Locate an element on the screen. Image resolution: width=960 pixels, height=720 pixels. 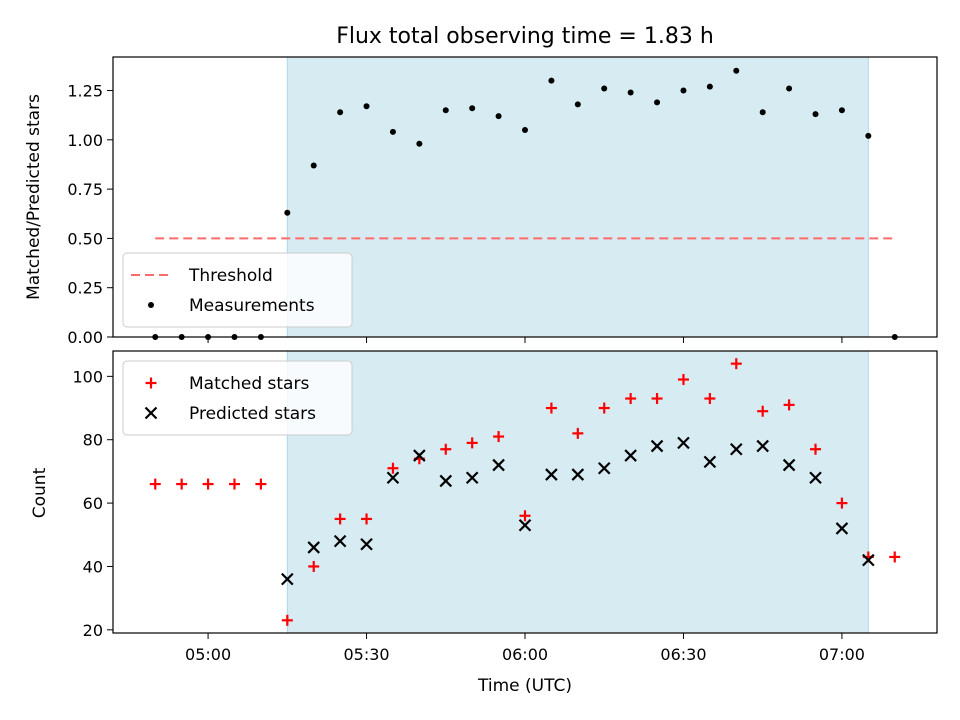
x-tick-label: 07:00 is located at coordinates (842, 654).